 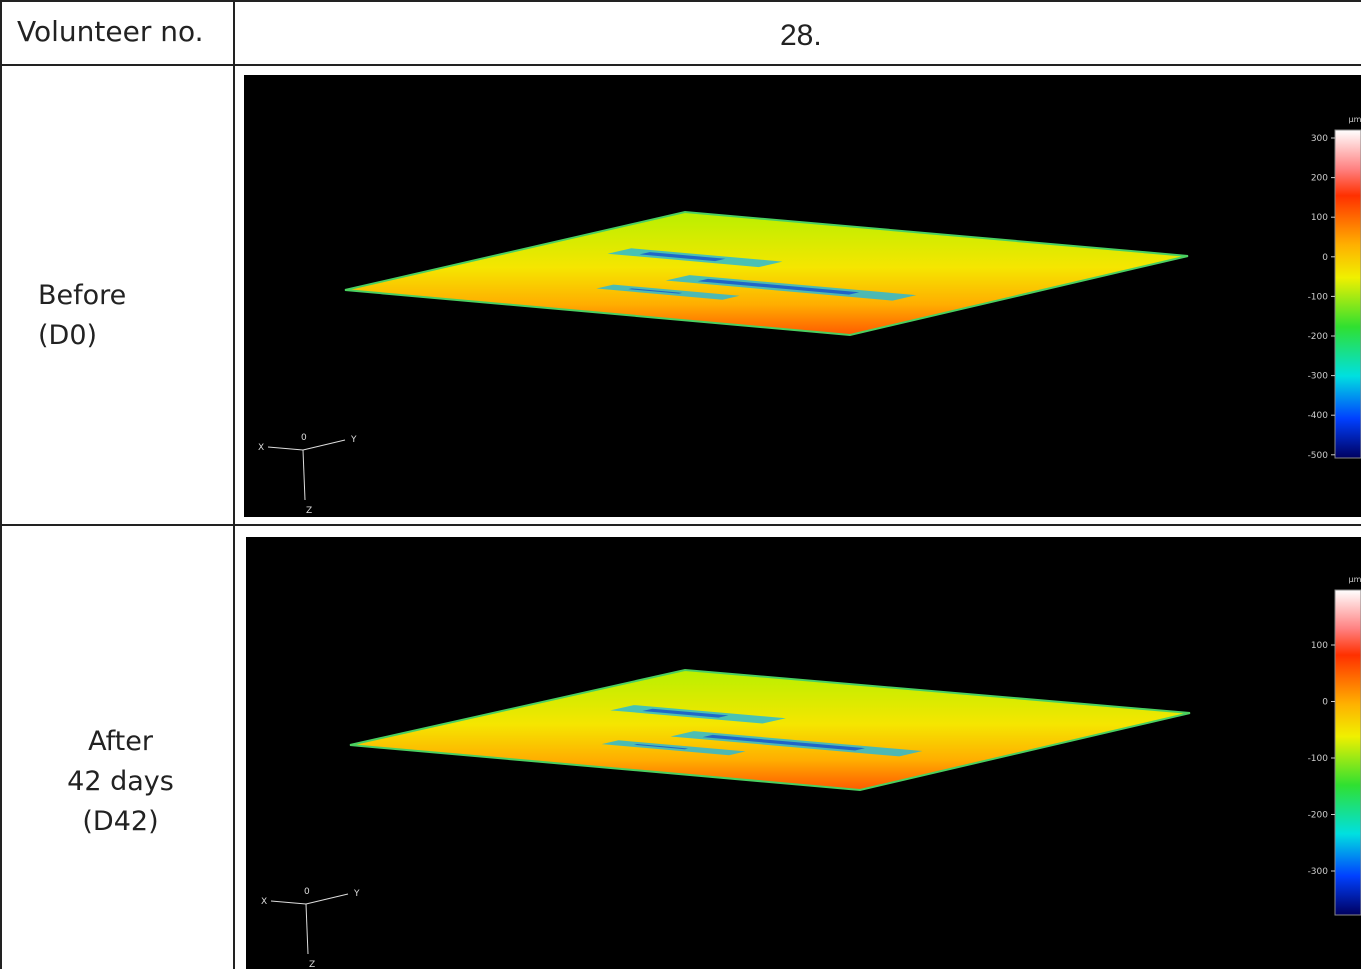 What do you see at coordinates (1319, 139) in the screenshot?
I see `colorbar-tick-label: 300` at bounding box center [1319, 139].